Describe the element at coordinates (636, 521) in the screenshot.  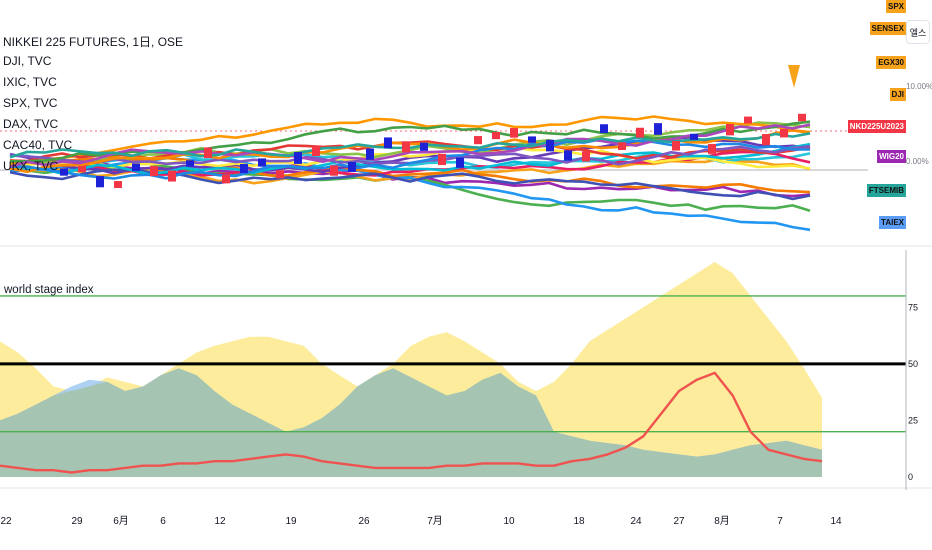
I see `x-tick-label: 24` at that location.